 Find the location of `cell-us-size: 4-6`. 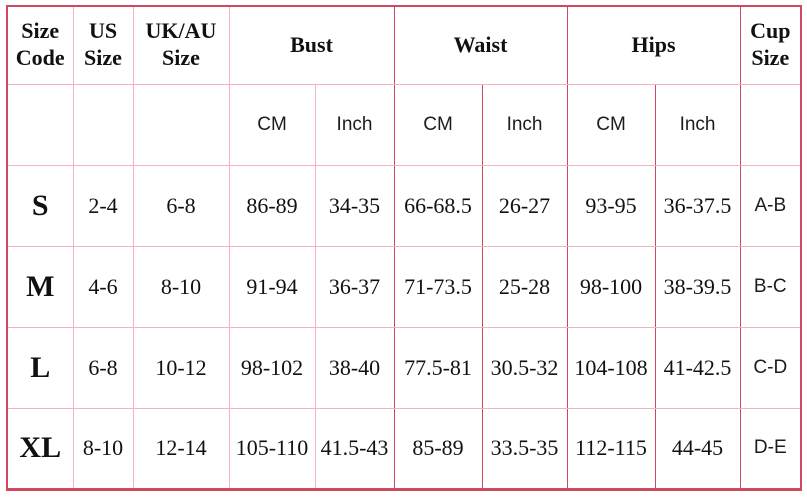

cell-us-size: 4-6 is located at coordinates (103, 286).